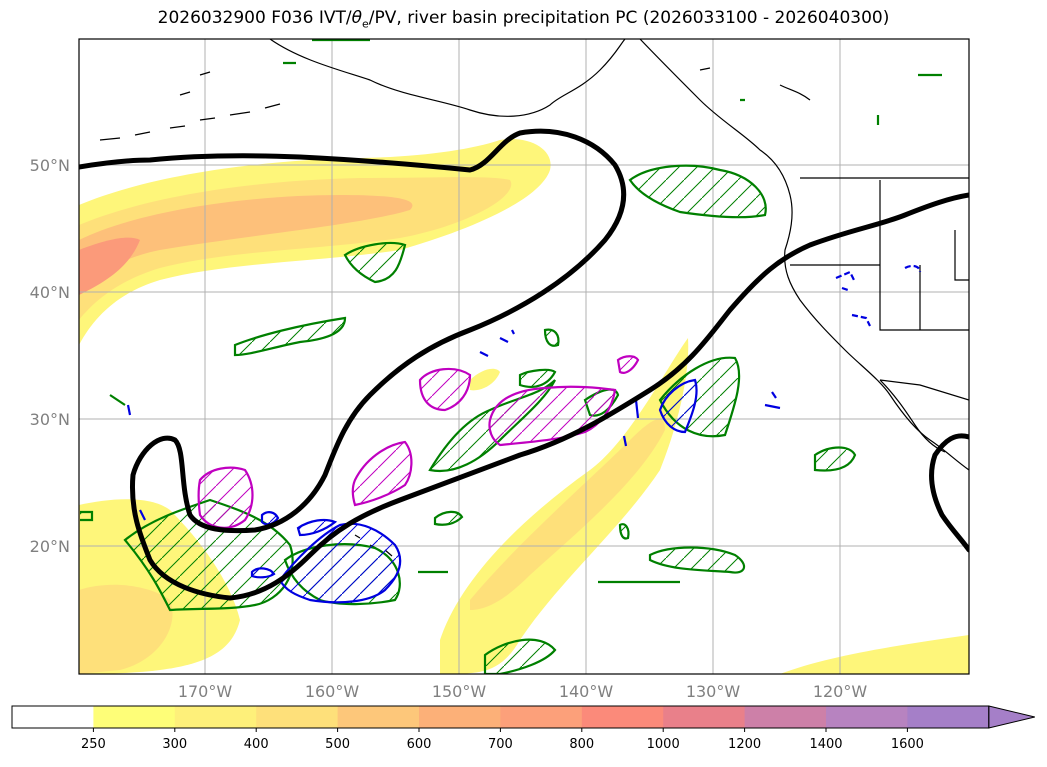  Describe the element at coordinates (567, 514) in the screenshot. I see `ivt-band-south-mid` at that location.